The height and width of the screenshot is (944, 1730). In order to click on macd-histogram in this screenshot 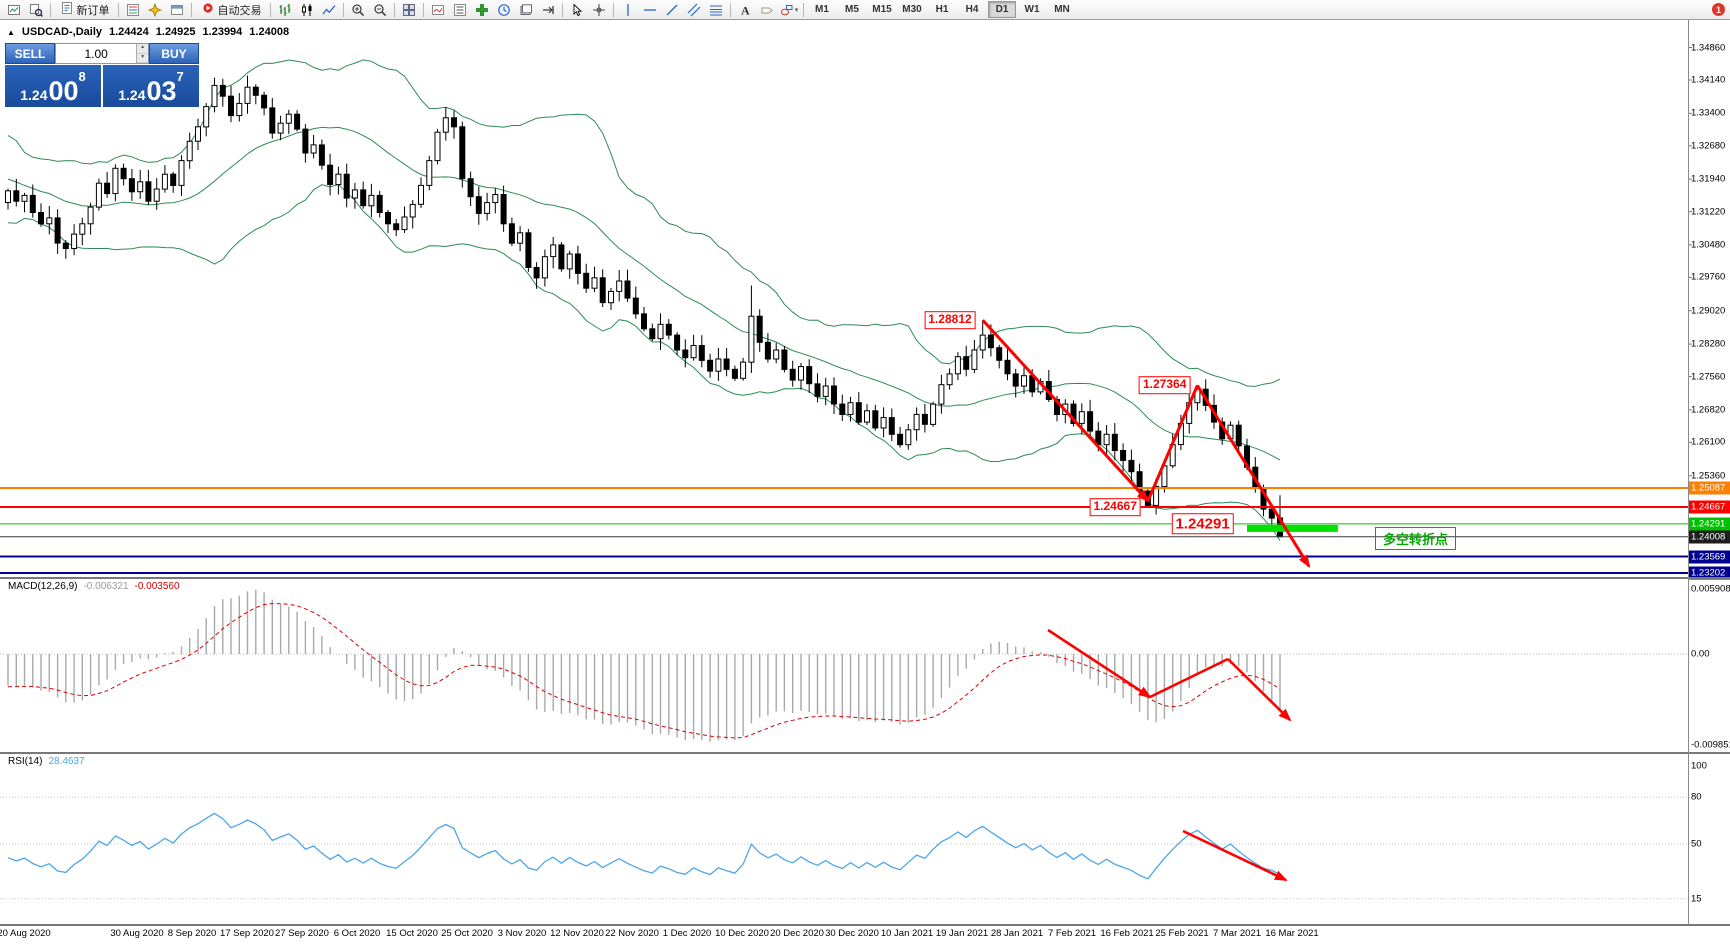, I will do `click(644, 666)`.